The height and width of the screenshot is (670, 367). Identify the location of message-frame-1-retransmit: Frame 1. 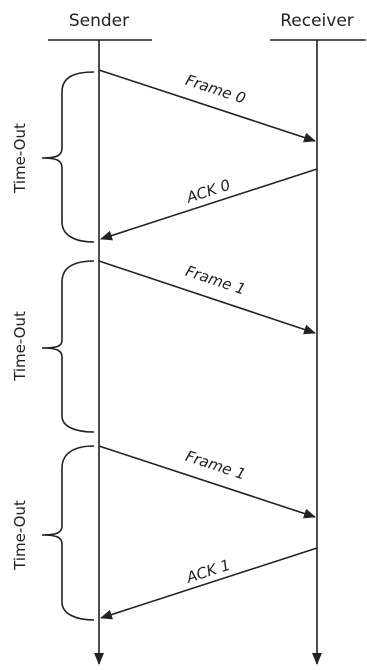
(207, 482).